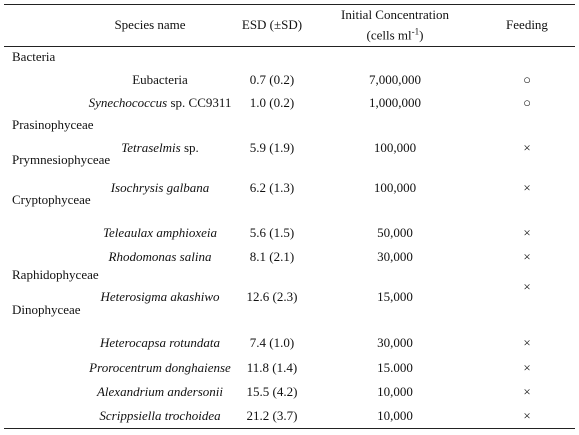 The image size is (579, 435). Describe the element at coordinates (272, 296) in the screenshot. I see `esd: 12.6 (2.3)` at that location.